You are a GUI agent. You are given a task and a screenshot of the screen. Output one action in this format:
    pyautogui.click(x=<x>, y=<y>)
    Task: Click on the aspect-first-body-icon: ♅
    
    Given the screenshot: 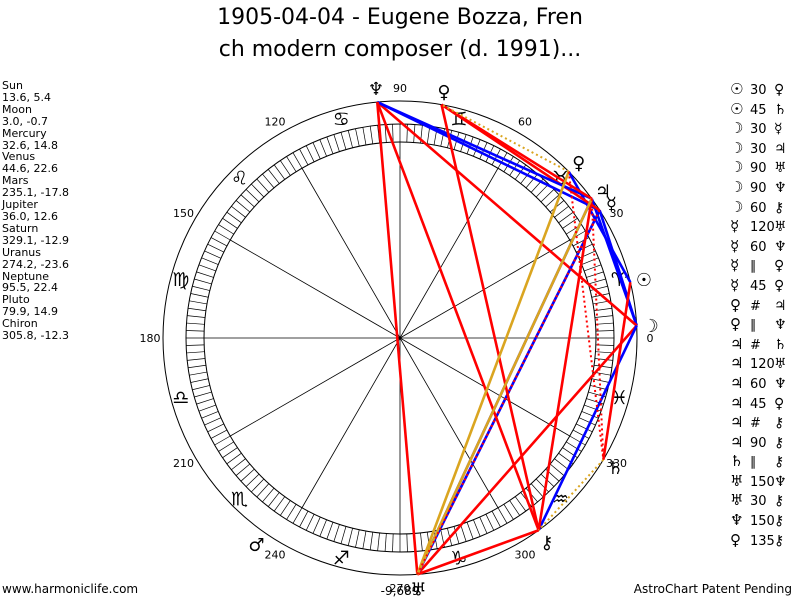 What is the action you would take?
    pyautogui.click(x=737, y=480)
    